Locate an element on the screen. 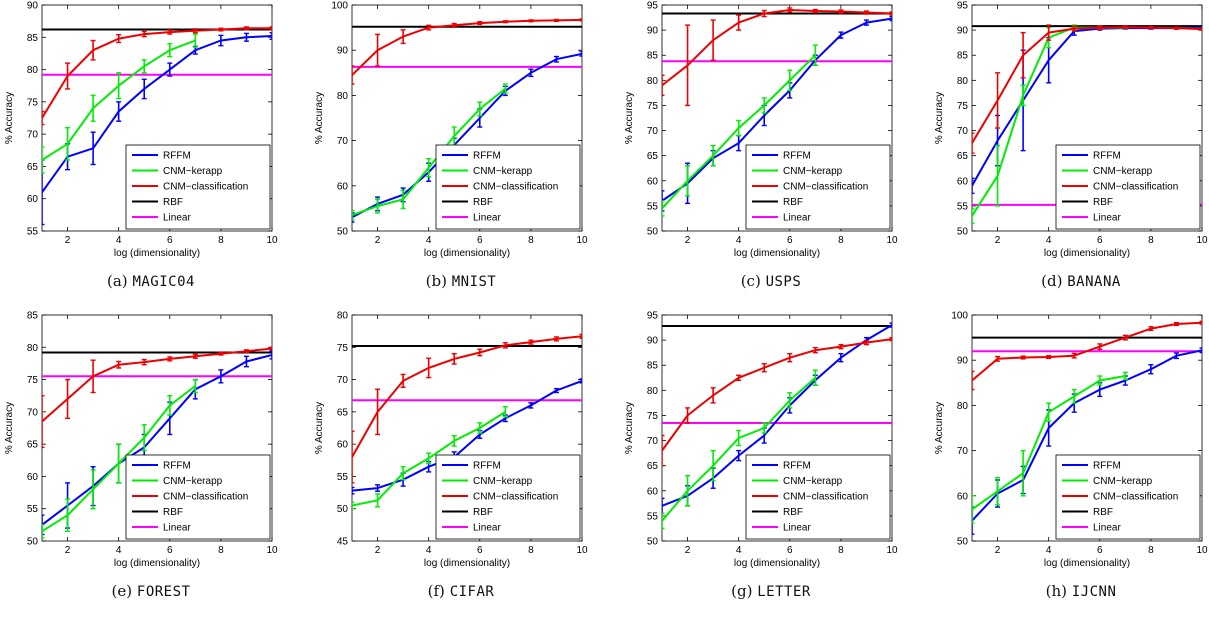 The height and width of the screenshot is (620, 1209). y-tick-label: 100 is located at coordinates (339, 6).